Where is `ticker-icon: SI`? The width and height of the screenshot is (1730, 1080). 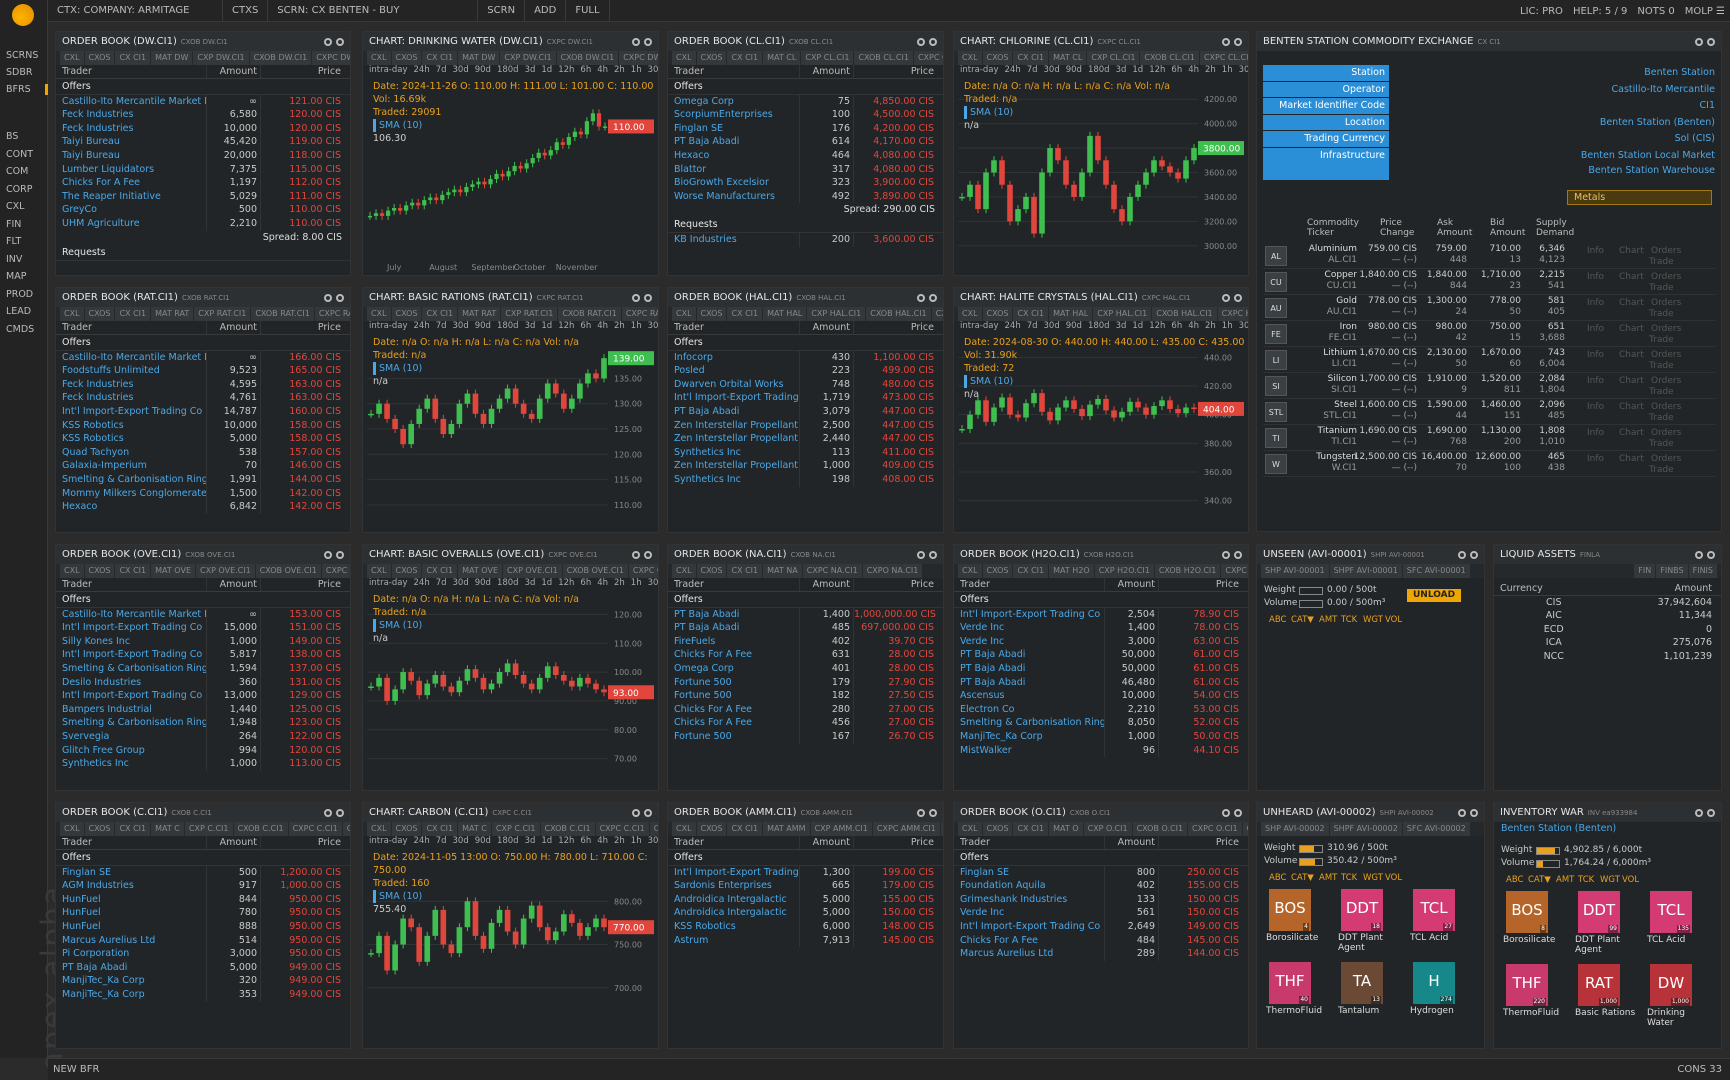
ticker-icon: SI is located at coordinates (1276, 386).